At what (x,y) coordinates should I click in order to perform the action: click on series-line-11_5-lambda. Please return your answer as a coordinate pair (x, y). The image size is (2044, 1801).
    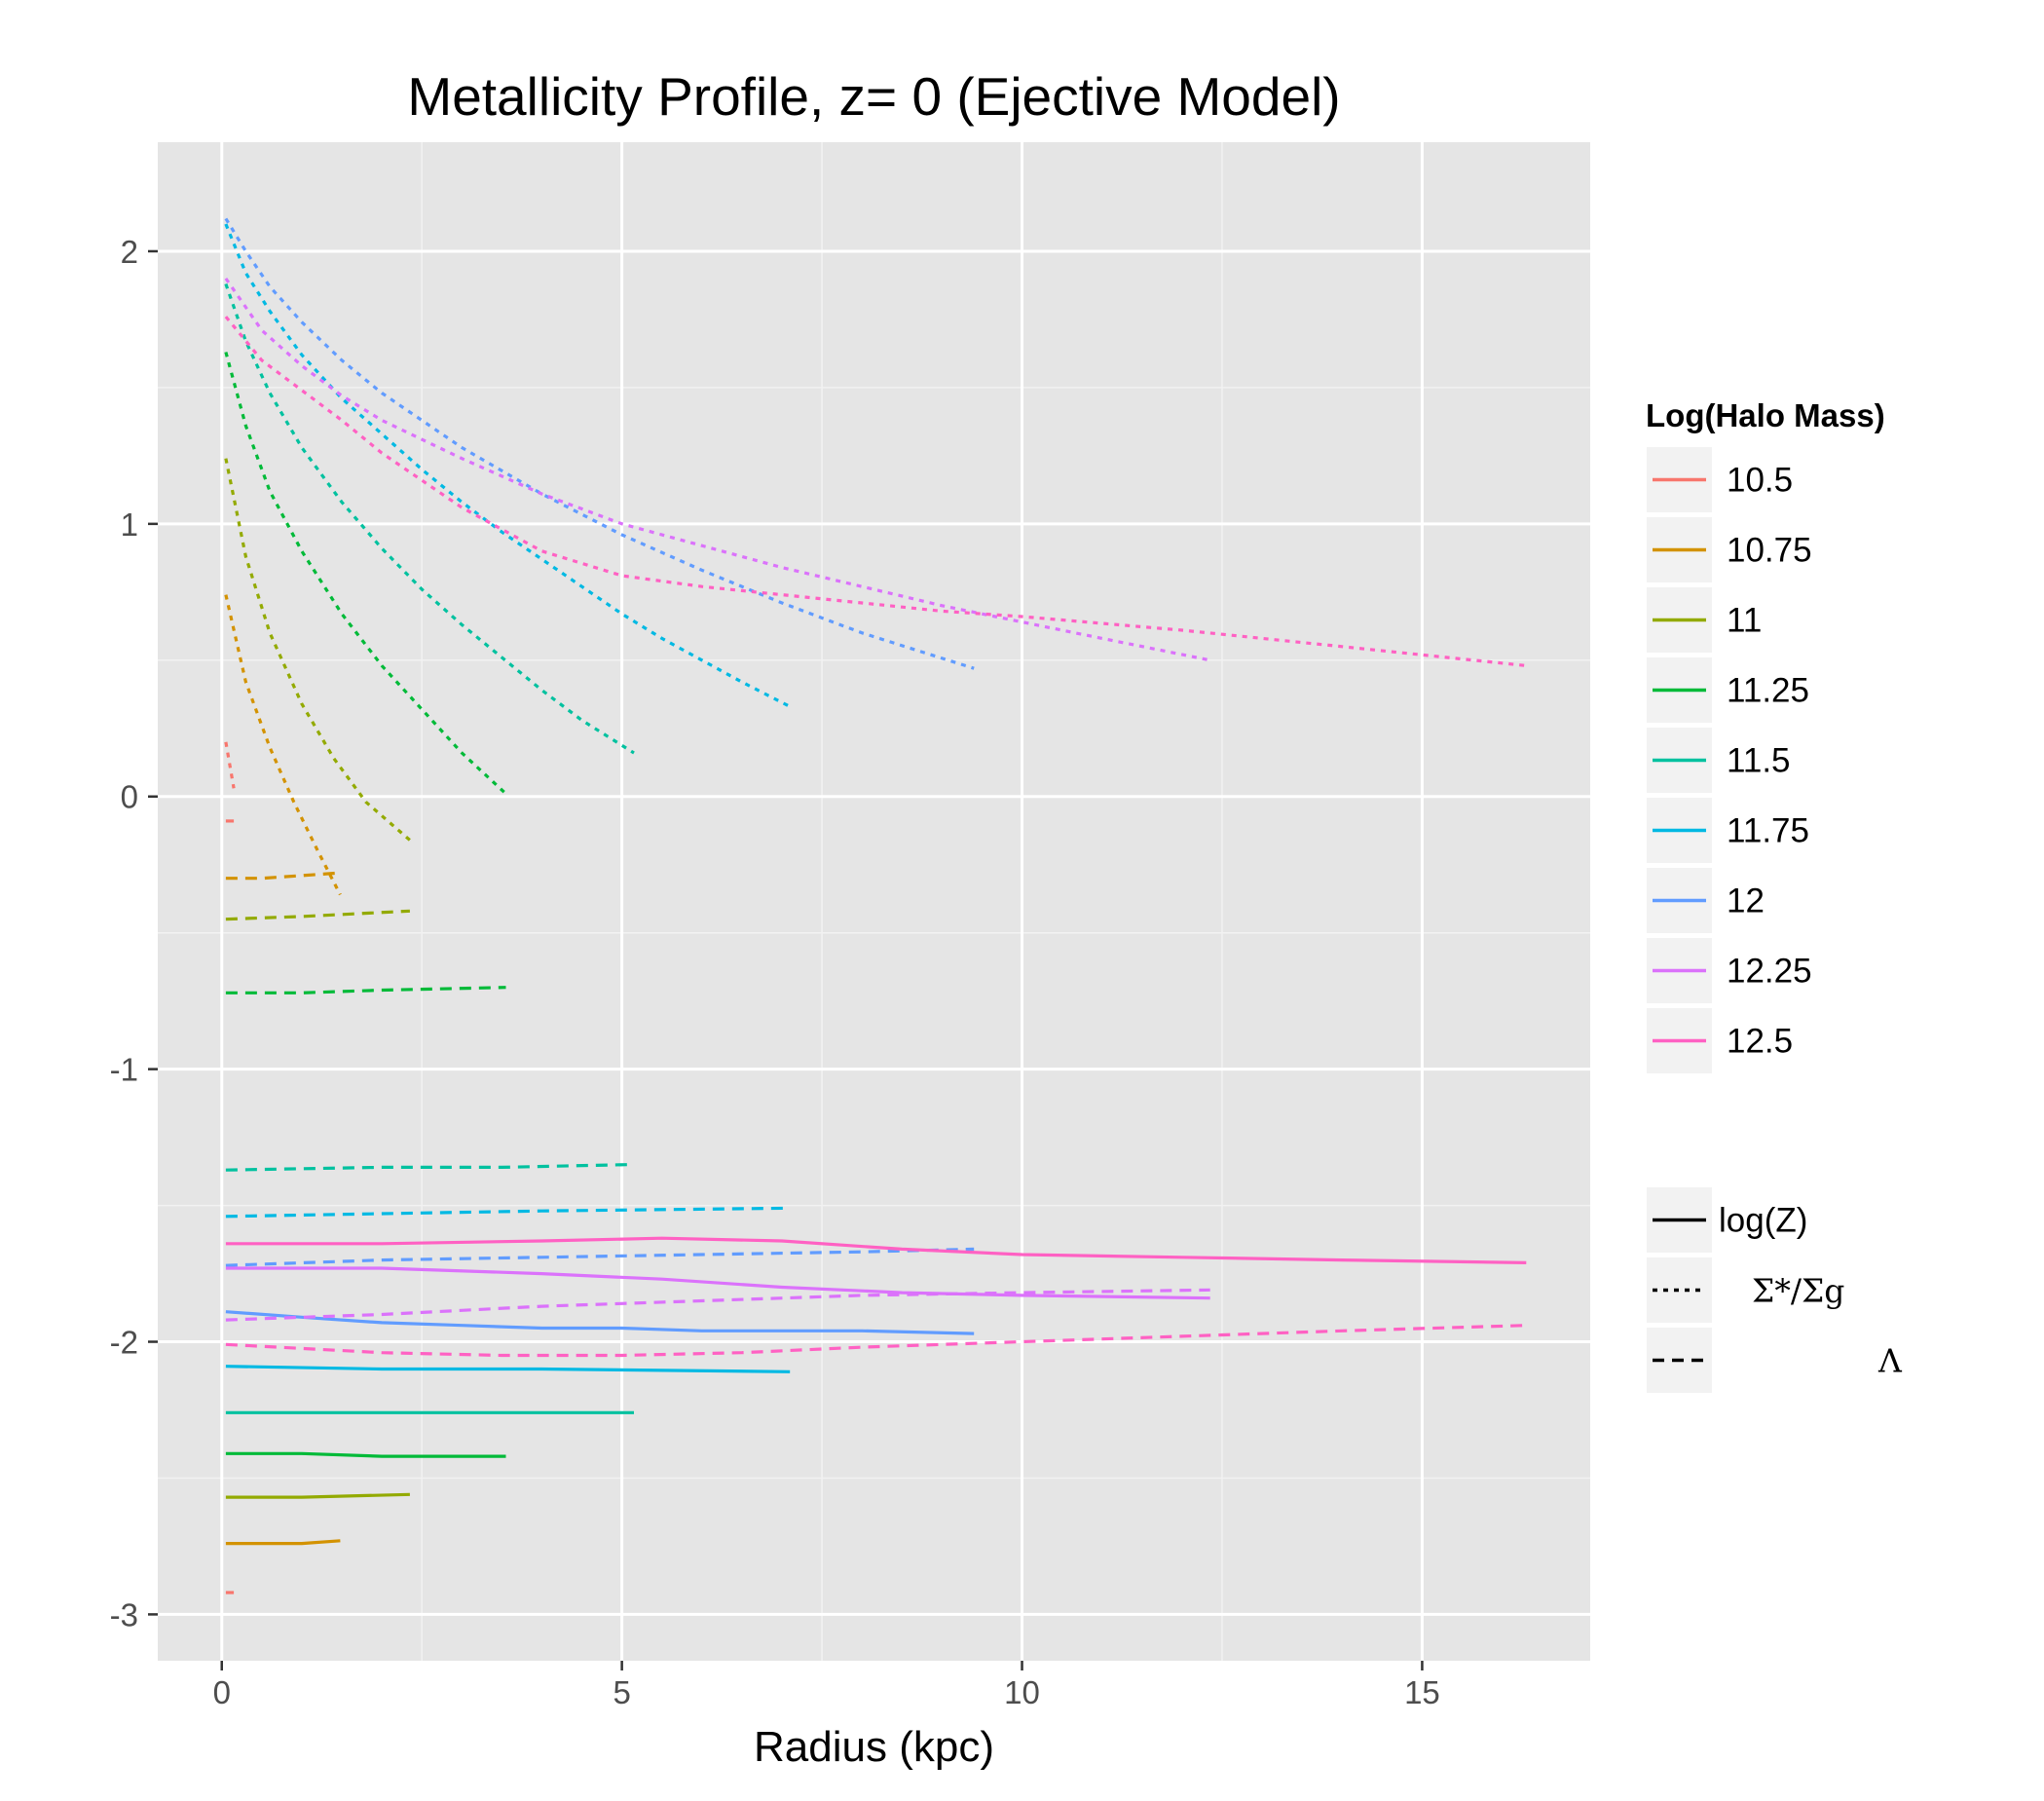
    Looking at the image, I should click on (427, 1167).